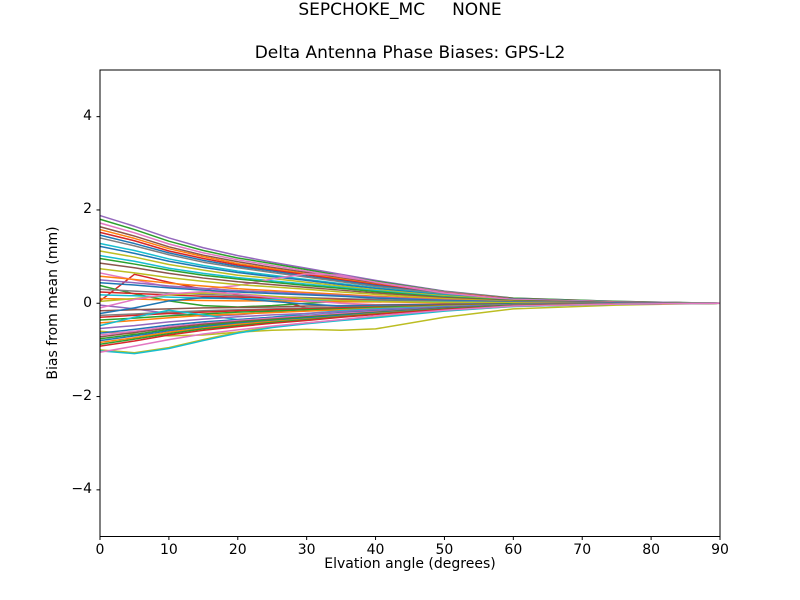  Describe the element at coordinates (87, 302) in the screenshot. I see `y-tick-label: 0` at that location.